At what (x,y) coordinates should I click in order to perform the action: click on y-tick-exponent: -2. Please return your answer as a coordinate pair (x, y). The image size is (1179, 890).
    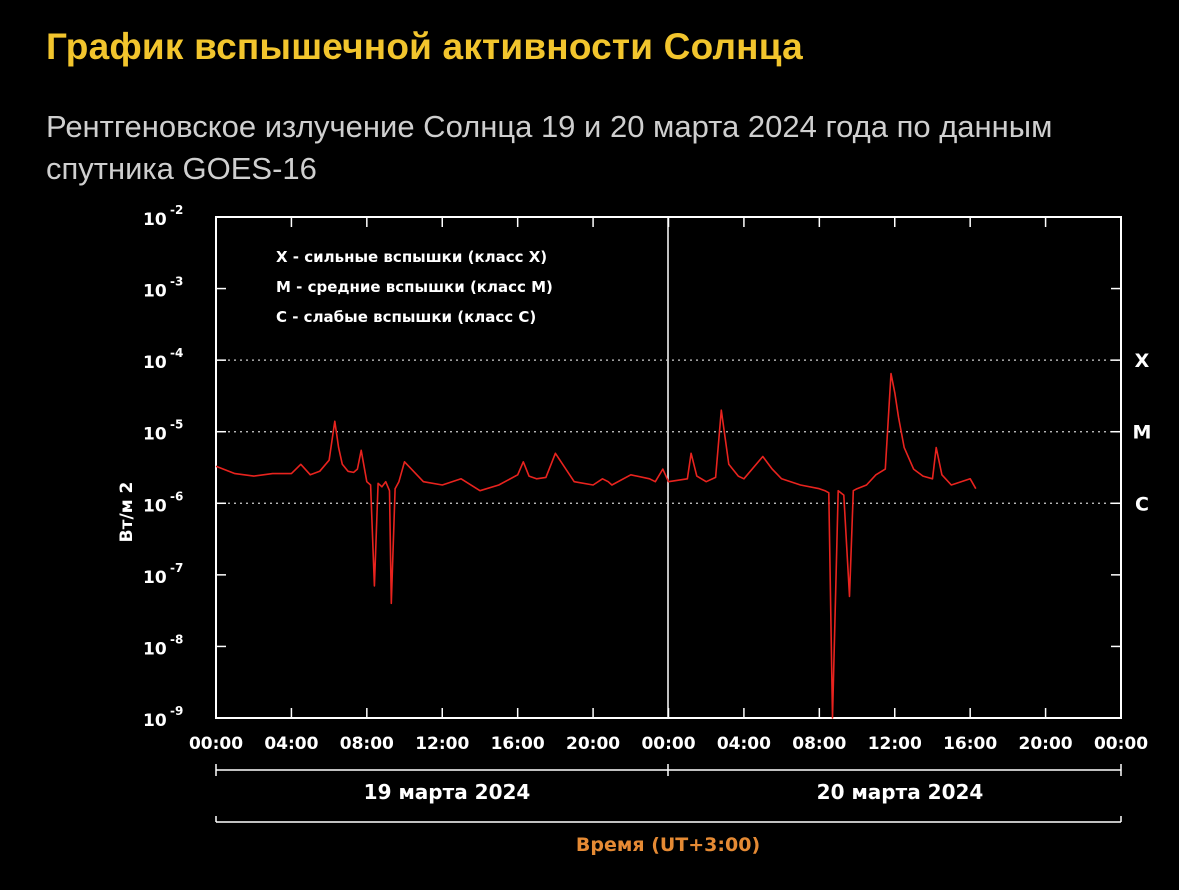
    Looking at the image, I should click on (176, 210).